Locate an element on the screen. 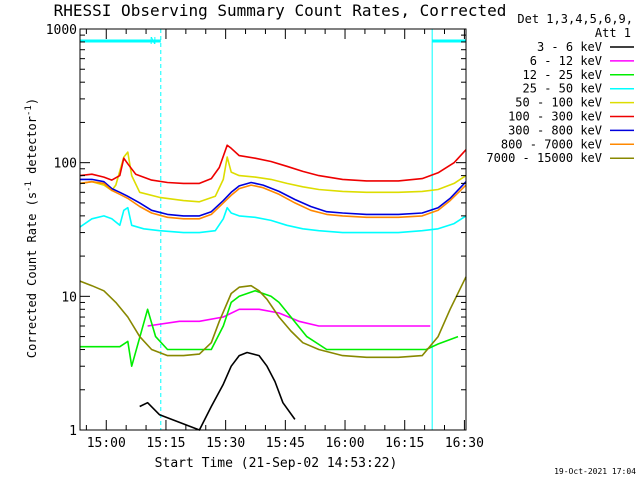  night-flag-label: N is located at coordinates (153, 41).